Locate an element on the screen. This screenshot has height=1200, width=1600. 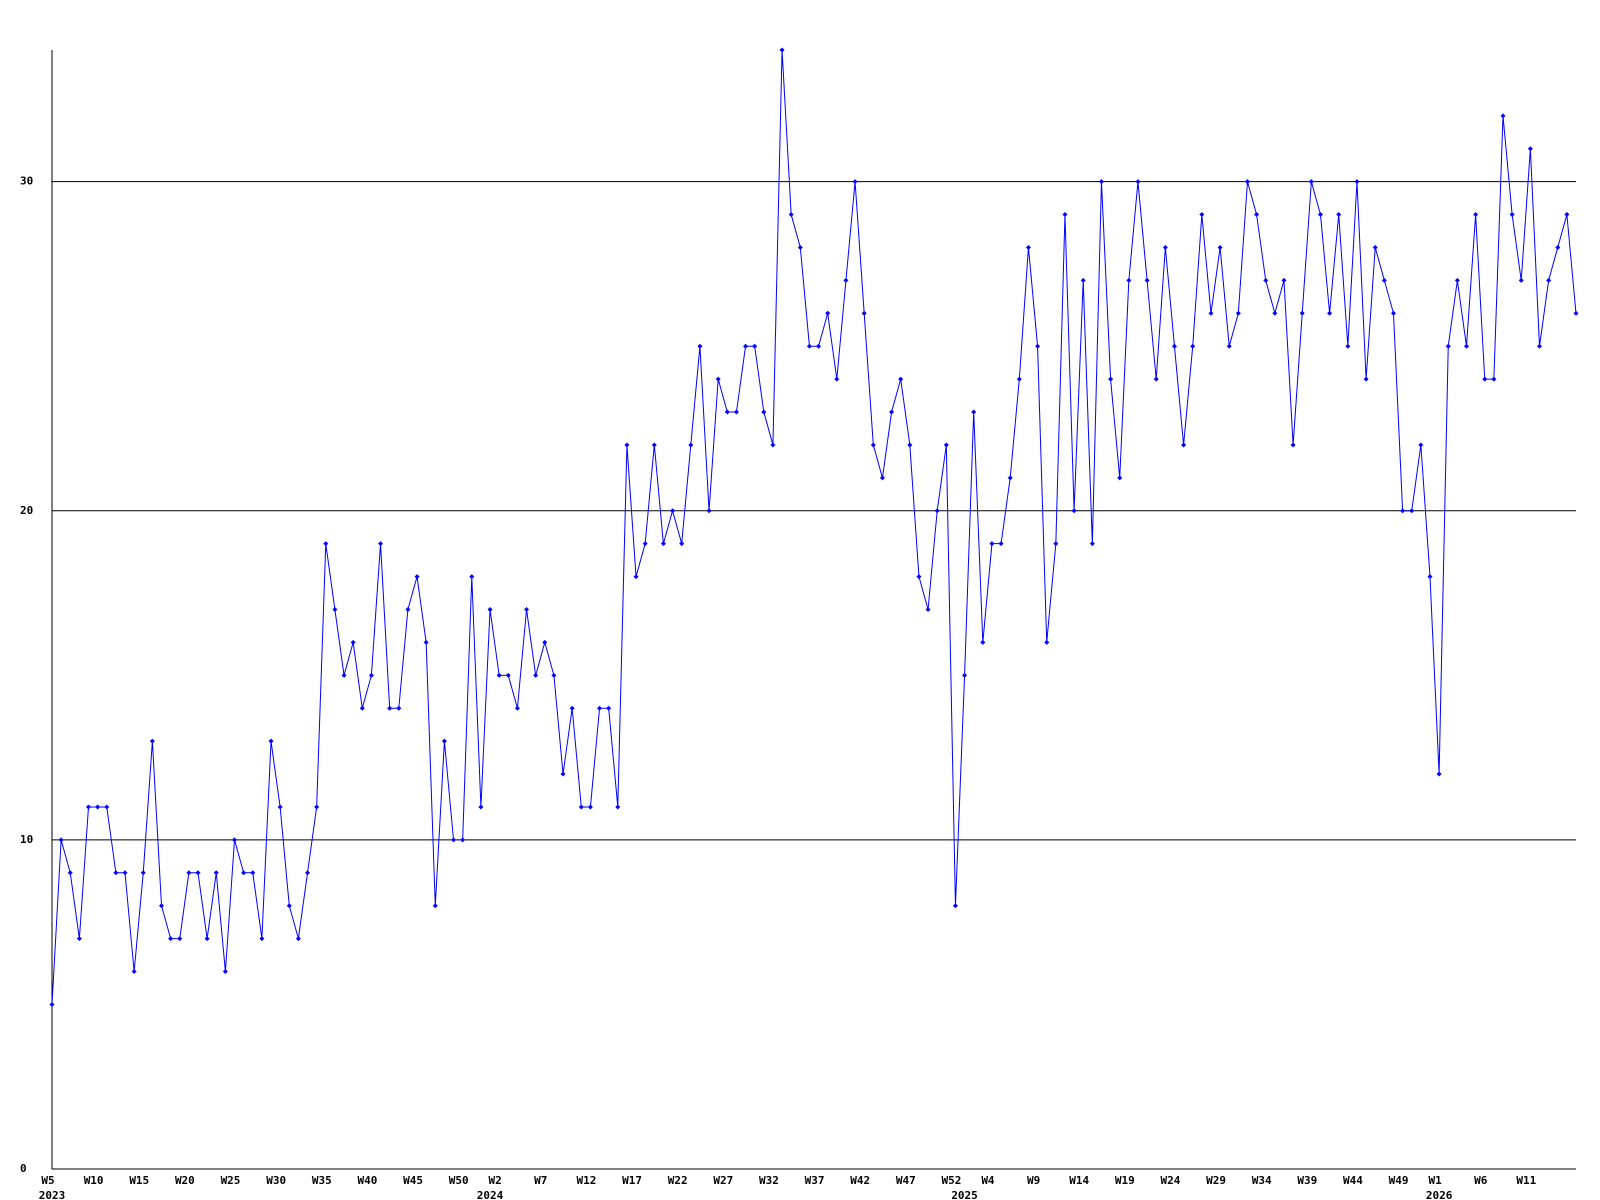
x-tick-label: W4 is located at coordinates (988, 1180).